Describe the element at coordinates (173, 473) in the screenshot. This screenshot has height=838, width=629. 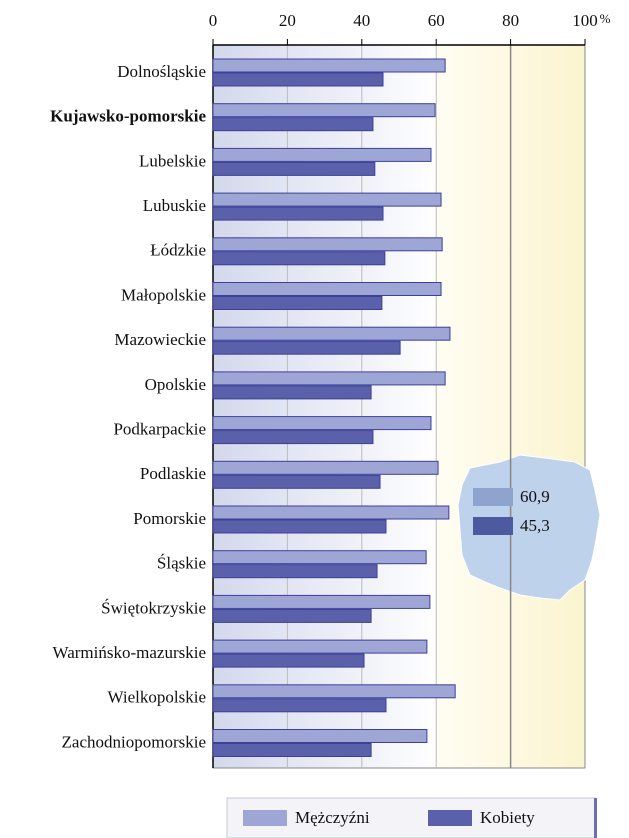
I see `y-tick-label: Podlaskie` at that location.